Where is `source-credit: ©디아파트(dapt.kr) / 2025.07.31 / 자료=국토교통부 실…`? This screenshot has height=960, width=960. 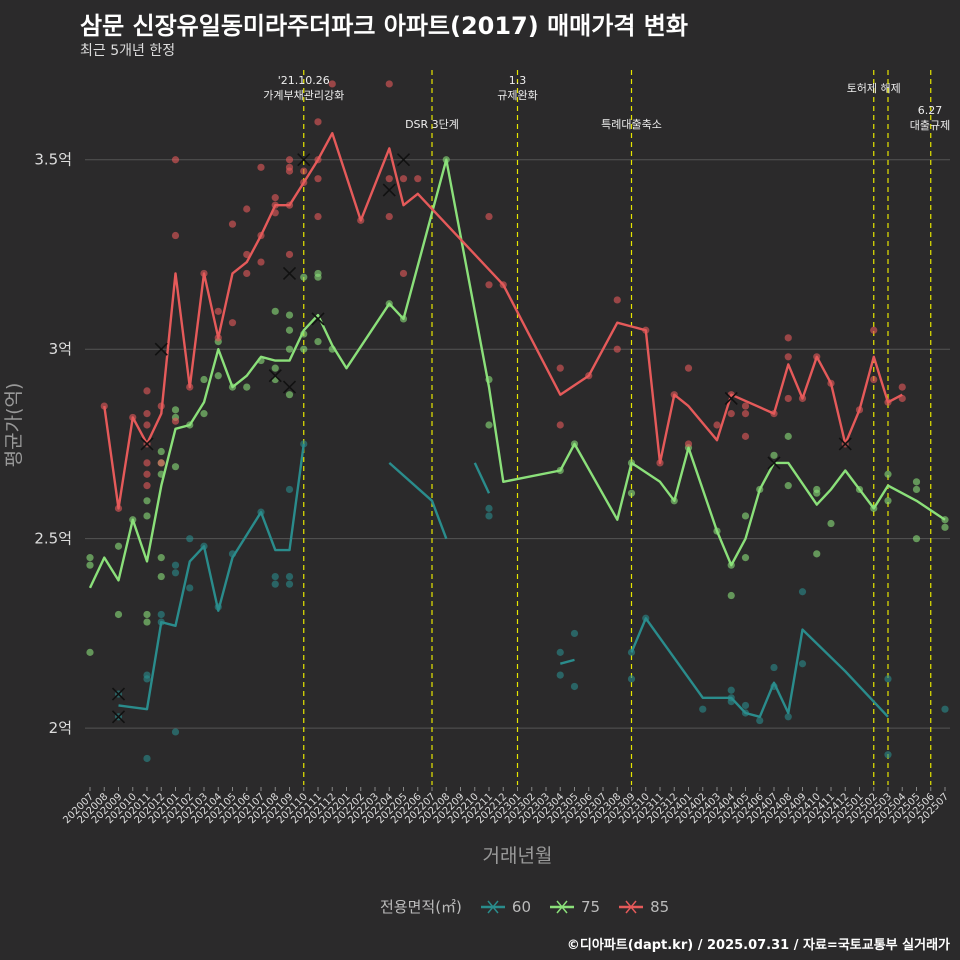 source-credit: ©디아파트(dapt.kr) / 2025.07.31 / 자료=국토교통부 실… is located at coordinates (758, 945).